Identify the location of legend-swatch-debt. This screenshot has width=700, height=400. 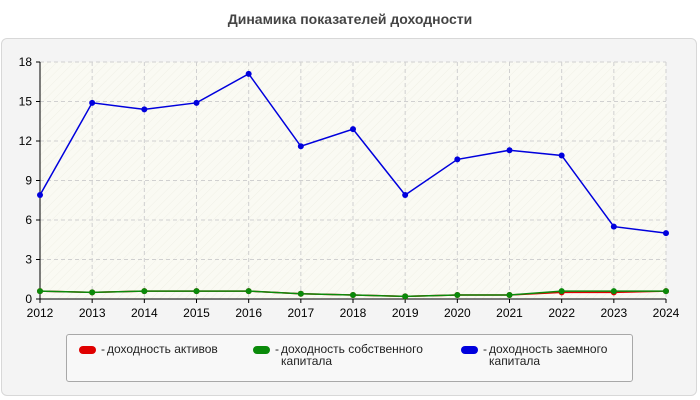
(469, 350).